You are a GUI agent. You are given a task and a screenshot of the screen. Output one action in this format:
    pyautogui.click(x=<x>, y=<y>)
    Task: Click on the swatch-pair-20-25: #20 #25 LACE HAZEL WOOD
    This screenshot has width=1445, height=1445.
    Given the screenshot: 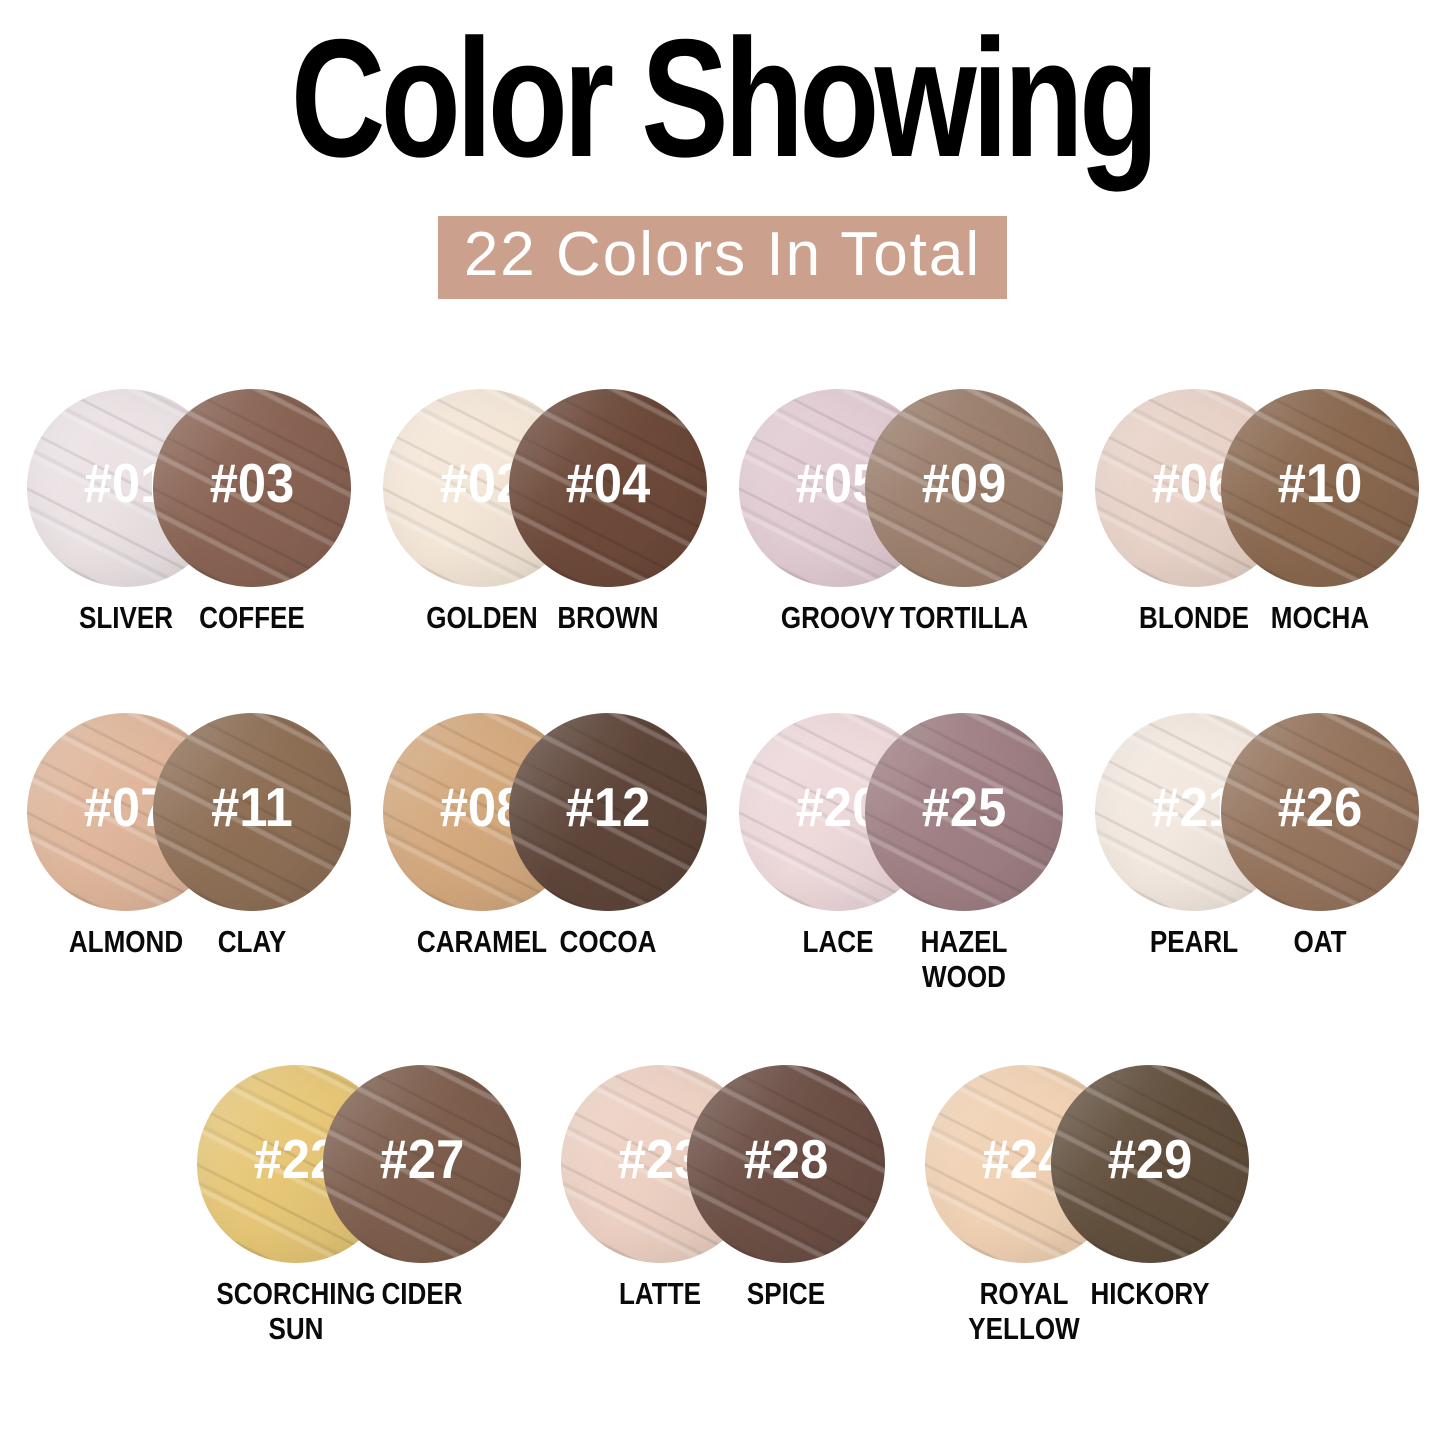 What is the action you would take?
    pyautogui.click(x=900, y=858)
    